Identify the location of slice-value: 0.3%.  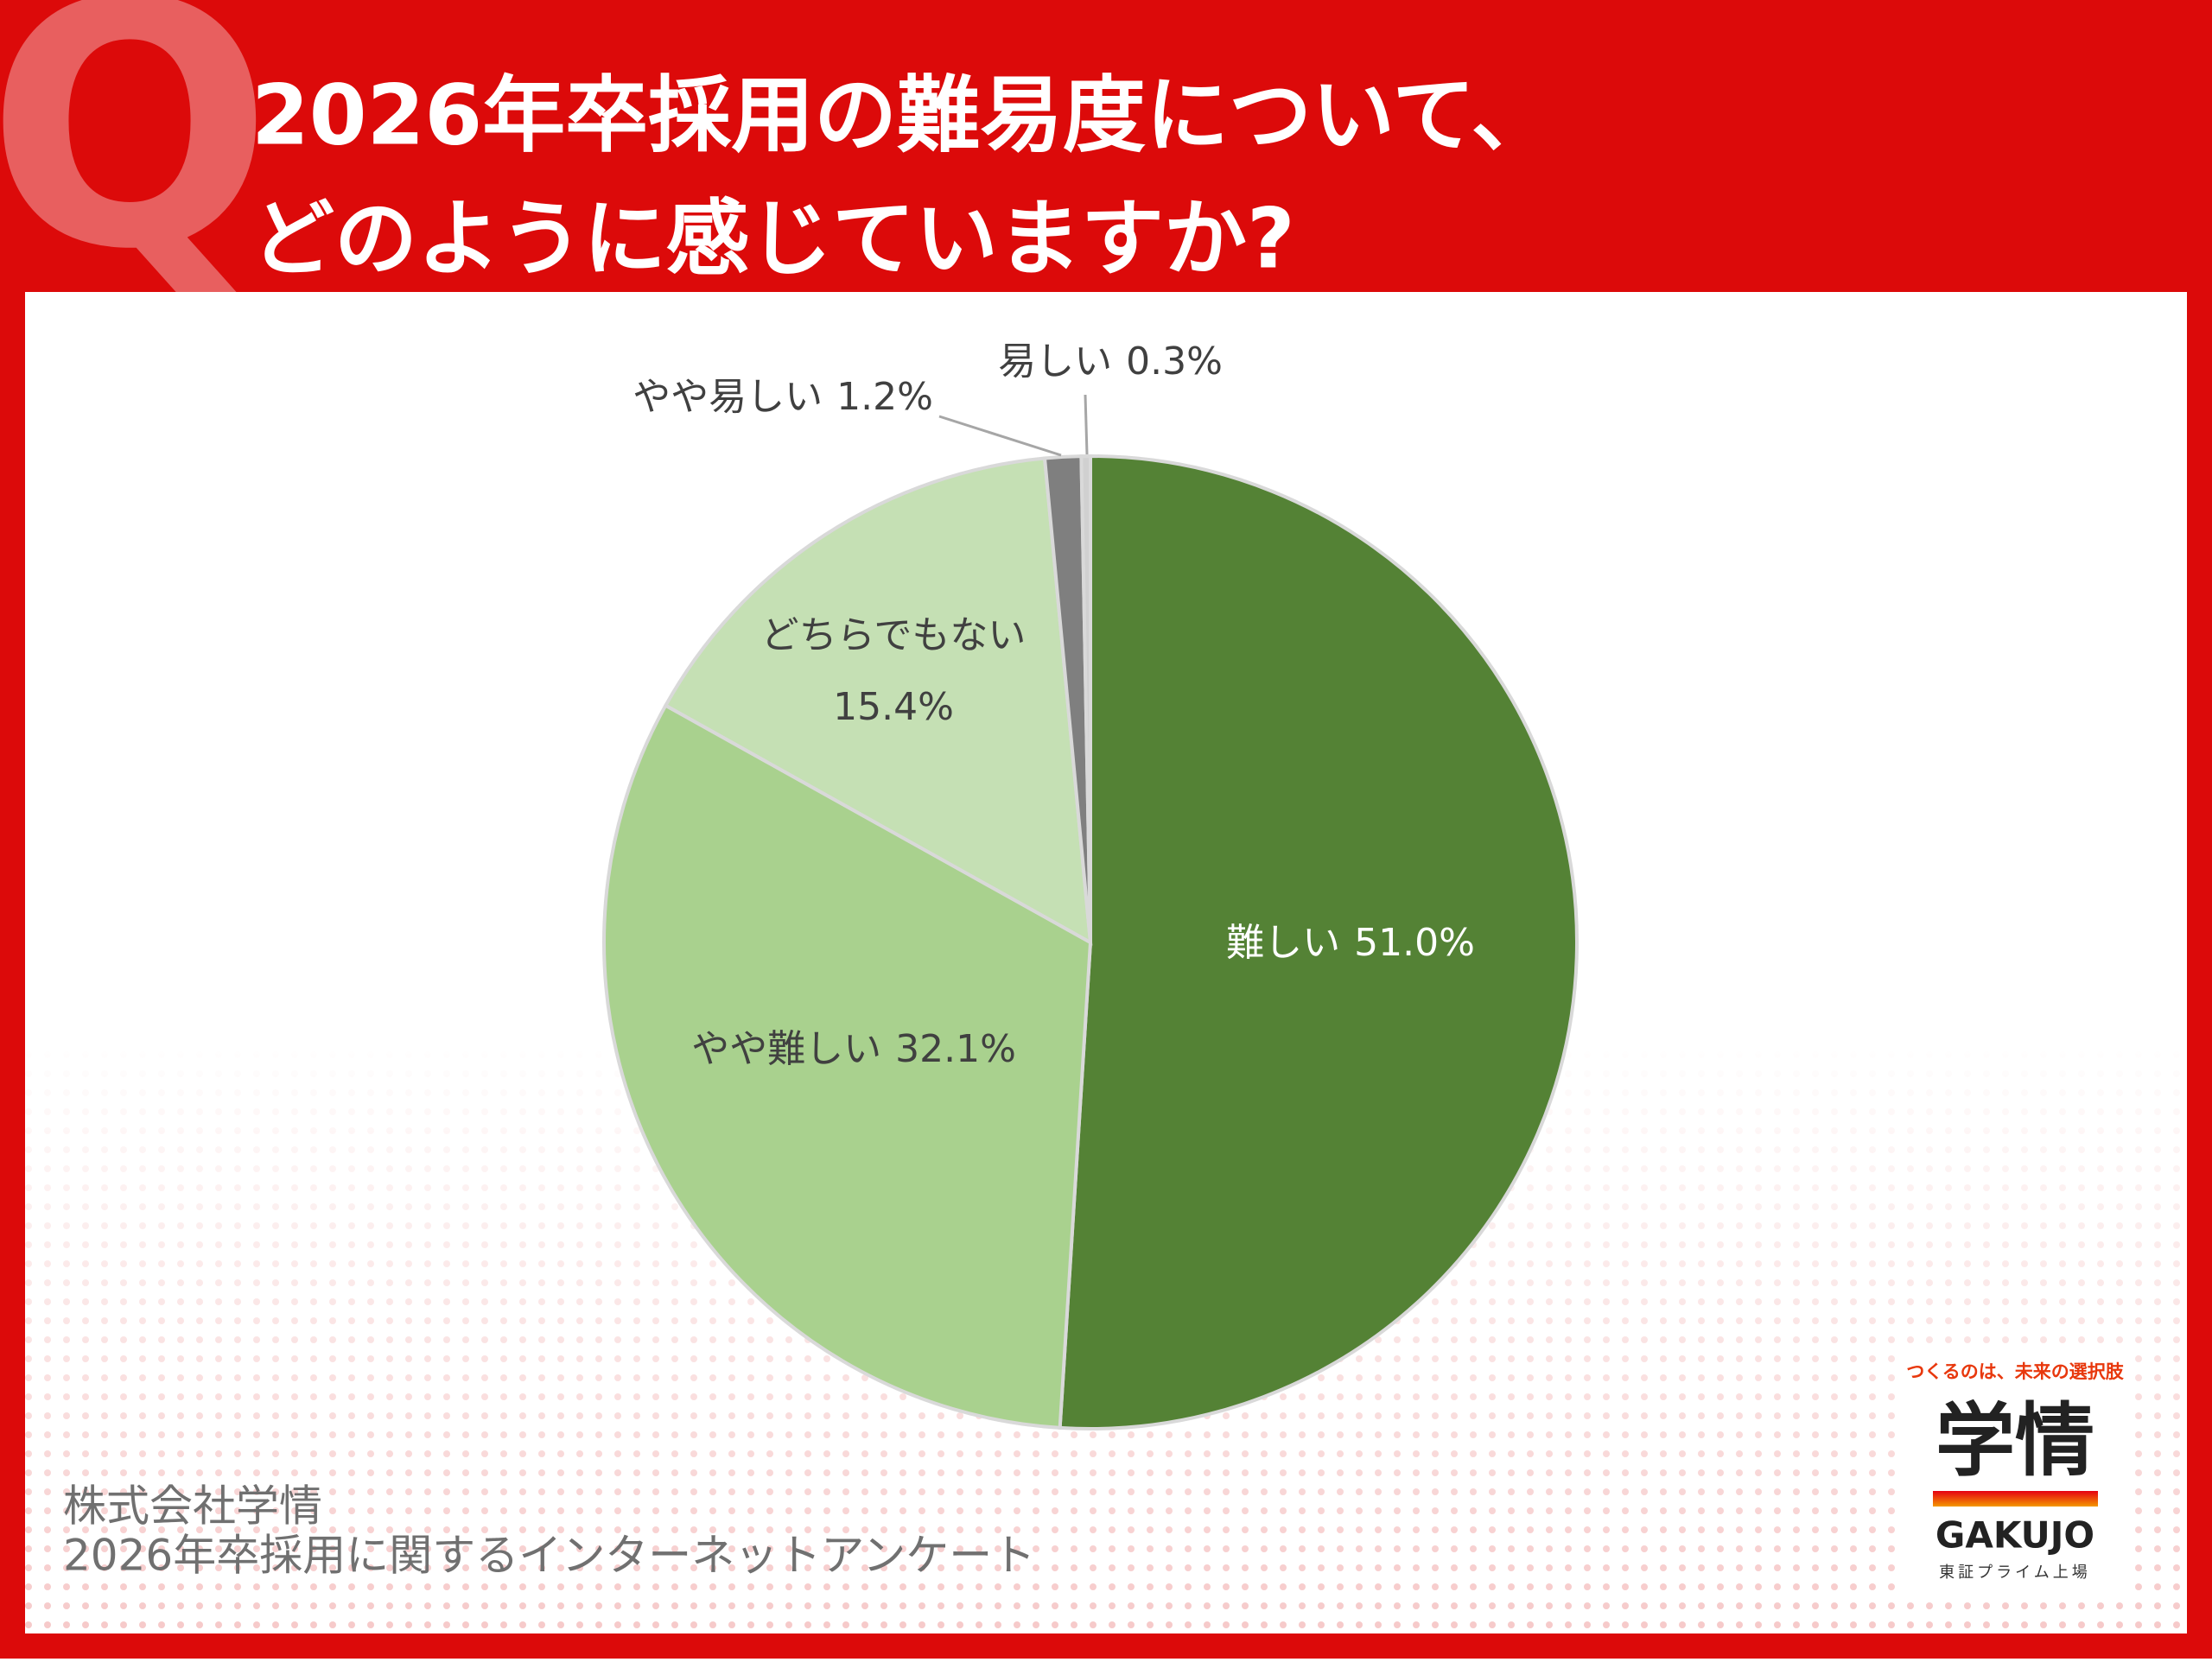
(1174, 361).